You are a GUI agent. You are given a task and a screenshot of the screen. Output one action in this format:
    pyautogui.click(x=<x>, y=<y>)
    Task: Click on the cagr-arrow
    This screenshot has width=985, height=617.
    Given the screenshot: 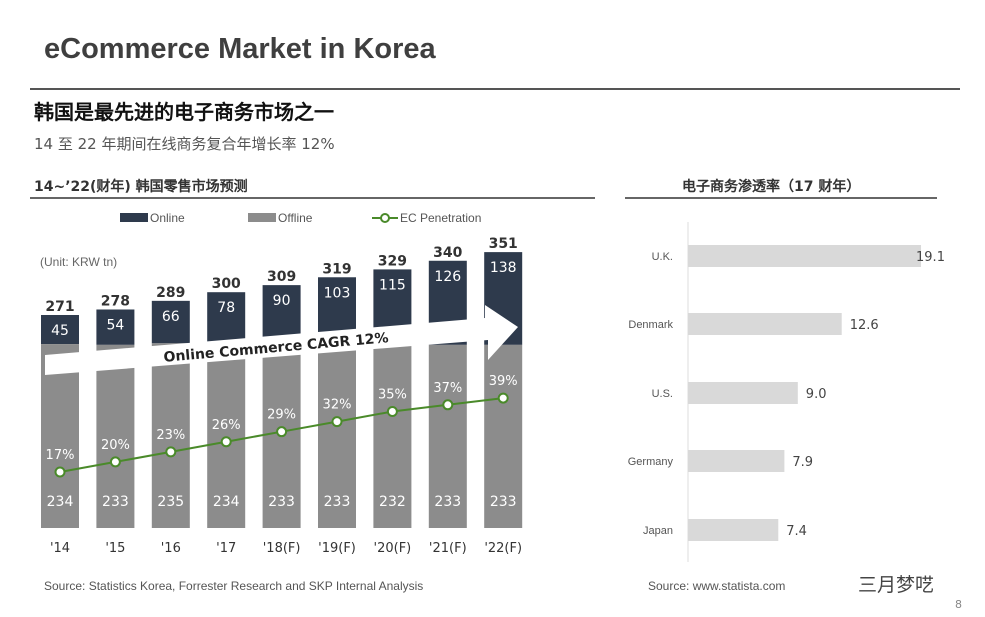 What is the action you would take?
    pyautogui.click(x=281, y=340)
    